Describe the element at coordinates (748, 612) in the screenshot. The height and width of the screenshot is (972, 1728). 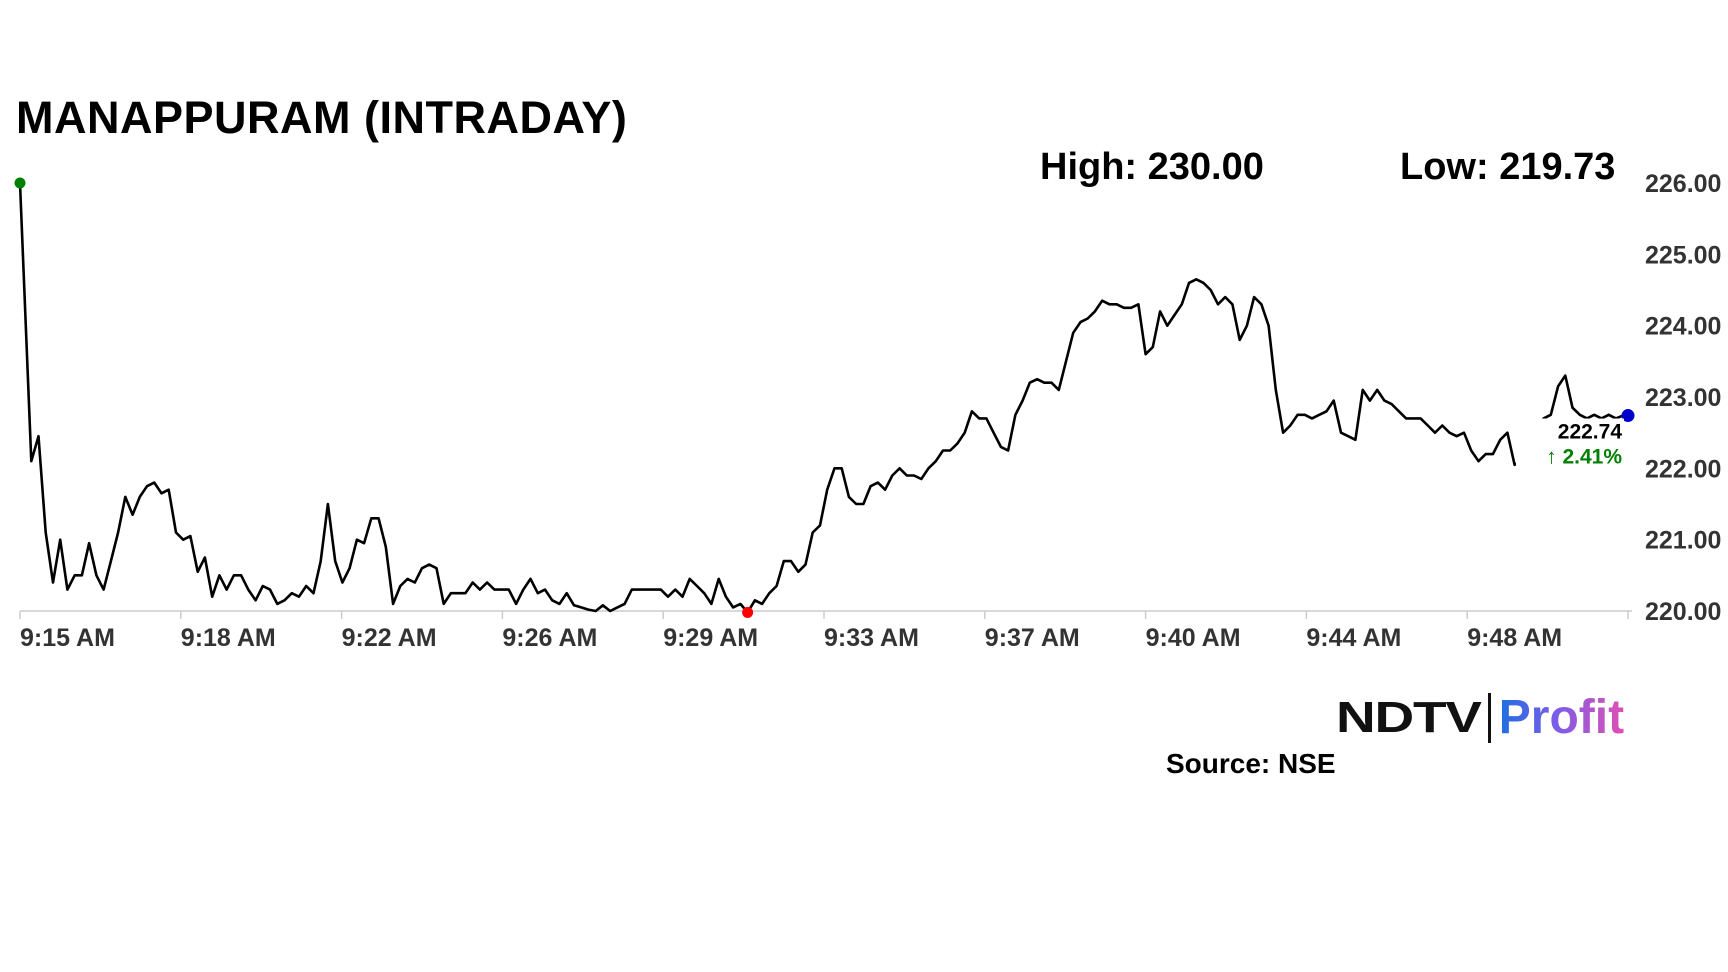
I see `low-marker` at that location.